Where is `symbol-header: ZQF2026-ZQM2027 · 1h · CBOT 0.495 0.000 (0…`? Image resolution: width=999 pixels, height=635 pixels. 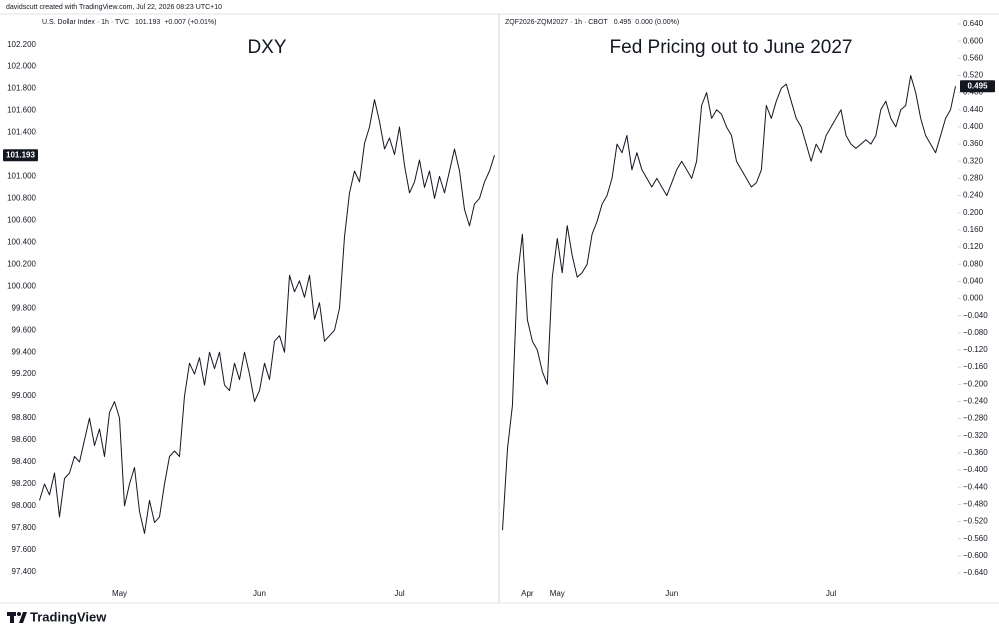 symbol-header: ZQF2026-ZQM2027 · 1h · CBOT 0.495 0.000 (0… is located at coordinates (592, 22).